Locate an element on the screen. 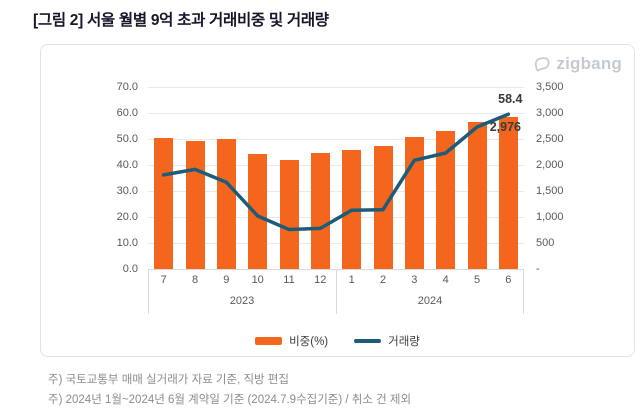 The width and height of the screenshot is (643, 412). legend-bar-label: 비중(%) is located at coordinates (309, 342).